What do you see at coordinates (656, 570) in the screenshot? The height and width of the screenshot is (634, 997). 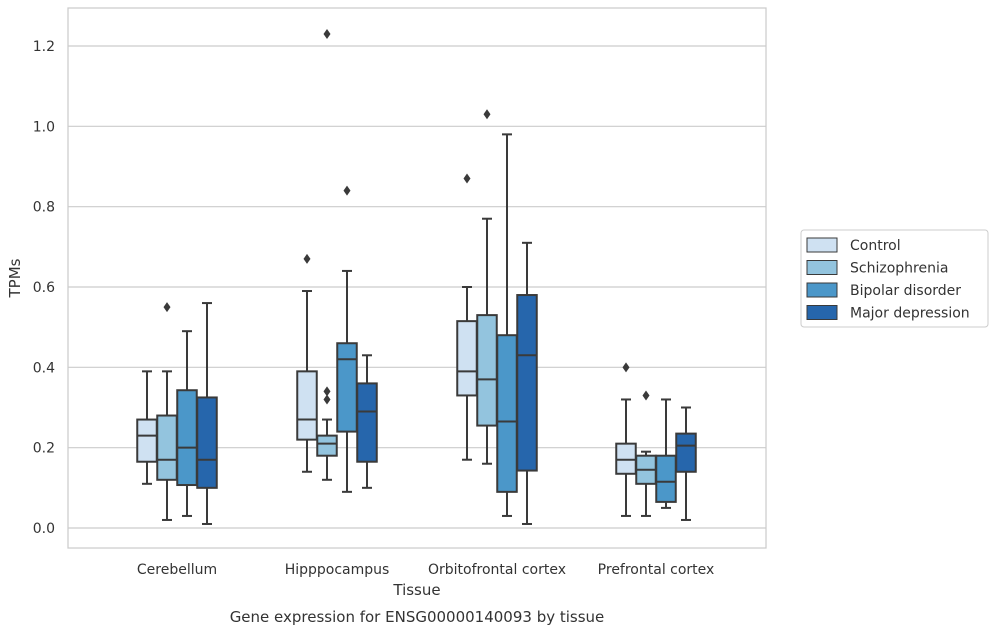 I see `x-tick-label: Prefrontal cortex` at bounding box center [656, 570].